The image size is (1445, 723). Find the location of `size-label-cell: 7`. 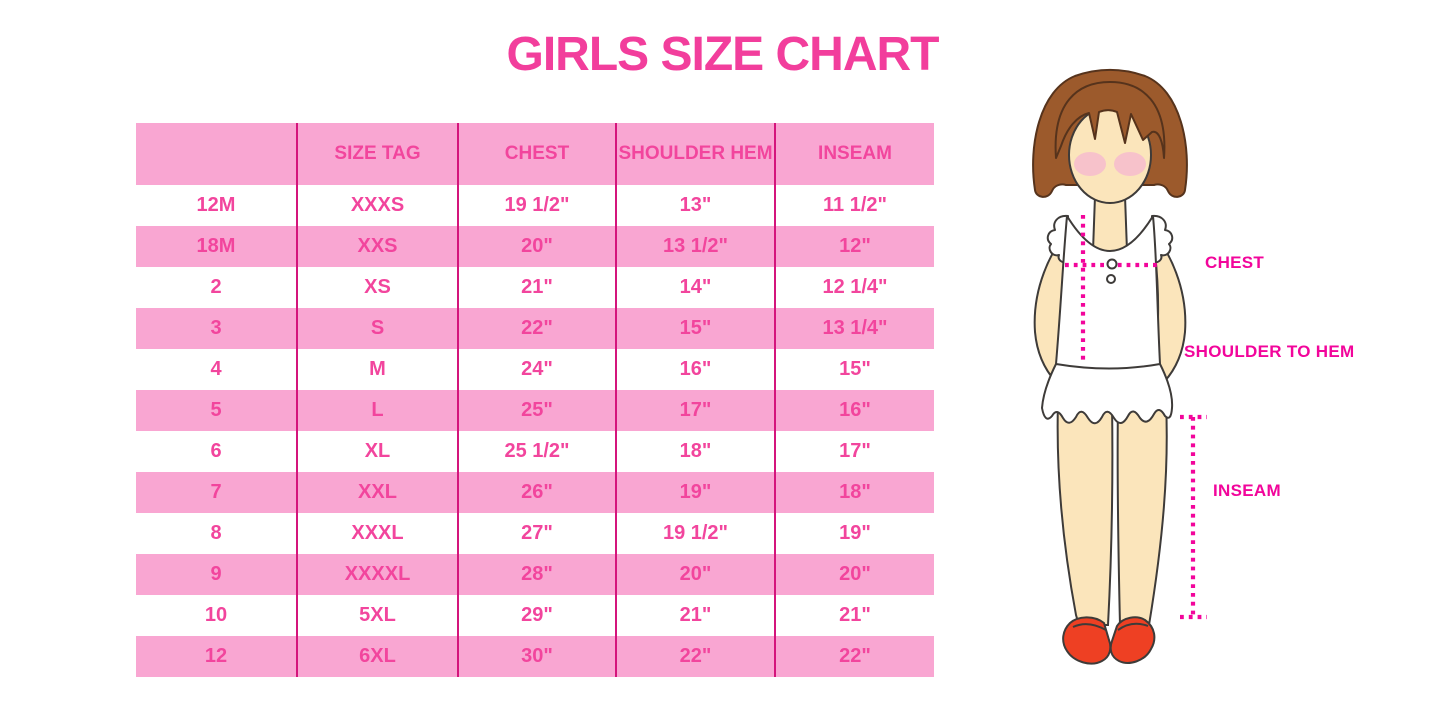

size-label-cell: 7 is located at coordinates (216, 492).